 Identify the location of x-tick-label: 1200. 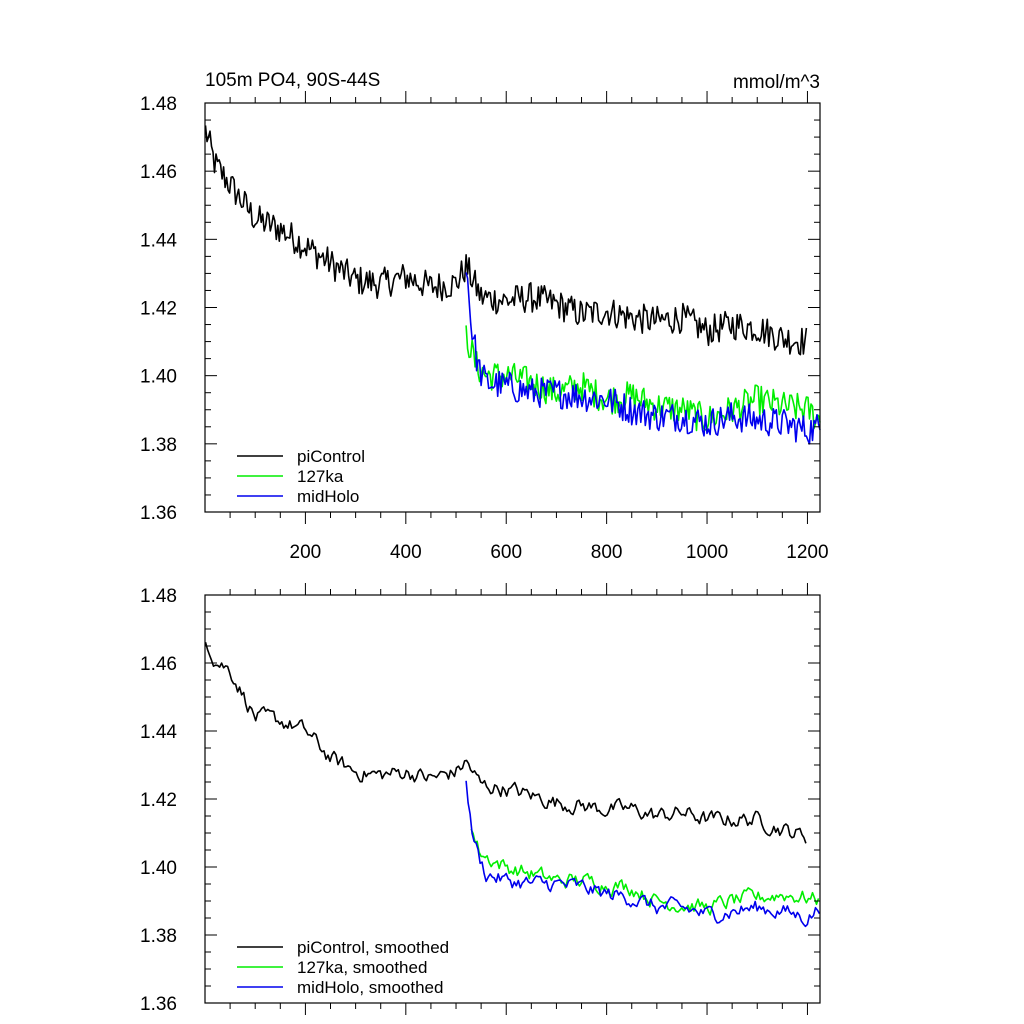
(807, 552).